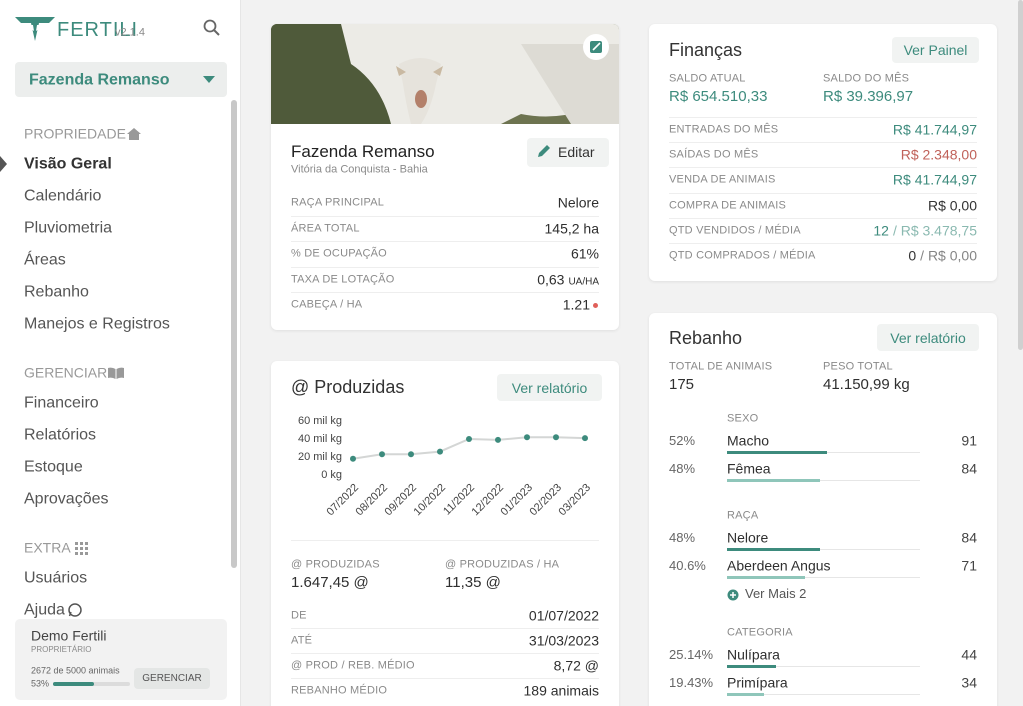 The image size is (1023, 706). What do you see at coordinates (743, 515) in the screenshot?
I see `group-title: RAÇA` at bounding box center [743, 515].